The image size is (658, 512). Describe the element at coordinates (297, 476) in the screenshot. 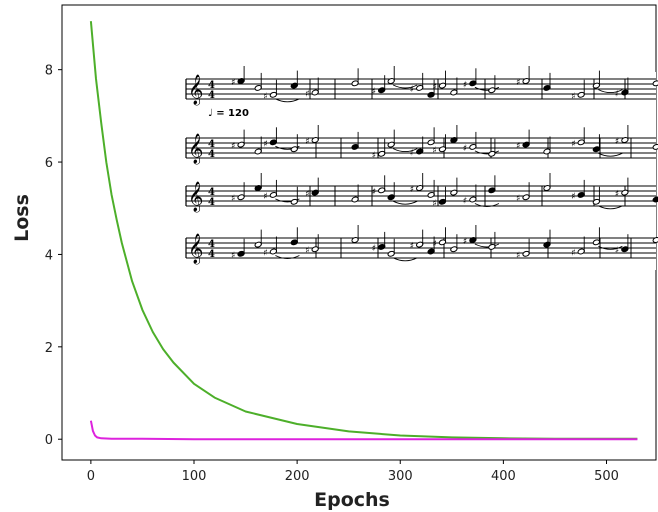

I see `x-tick-label: 200` at that location.